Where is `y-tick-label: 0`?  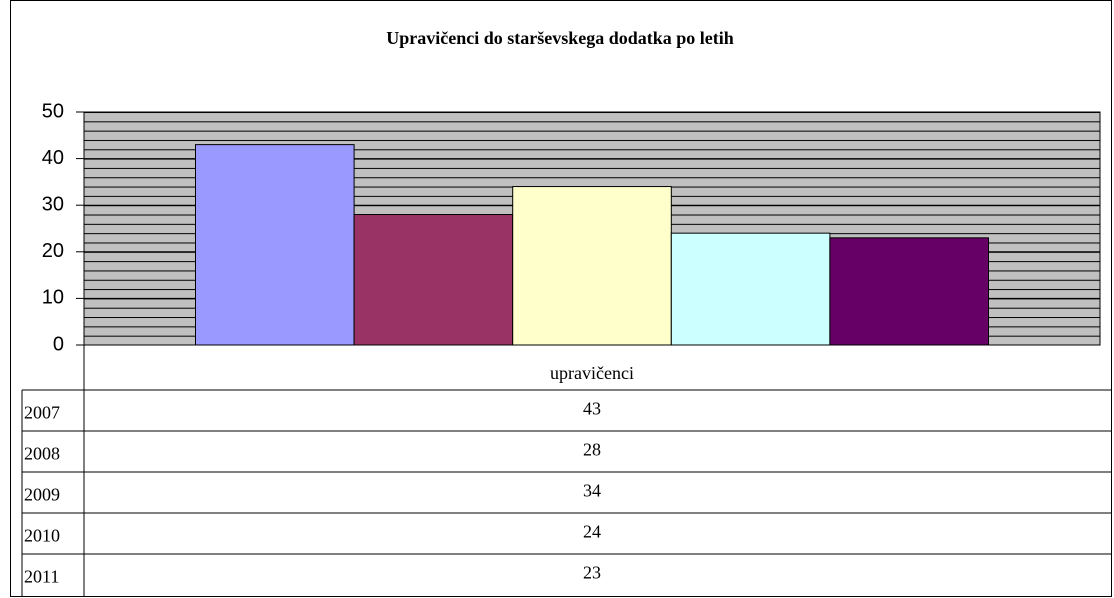
y-tick-label: 0 is located at coordinates (58, 344).